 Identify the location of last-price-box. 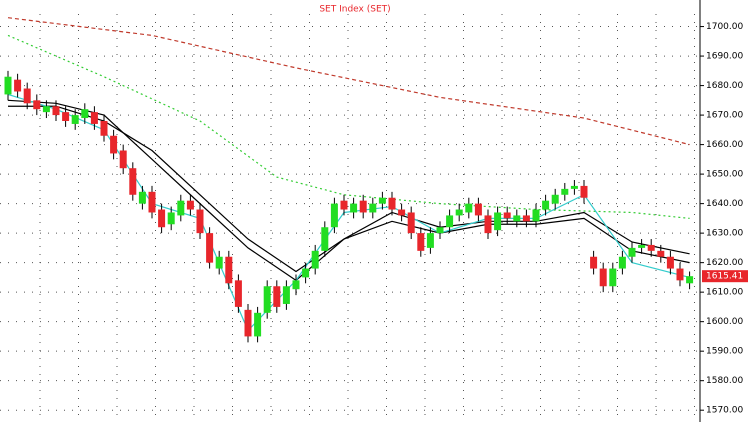
(725, 276).